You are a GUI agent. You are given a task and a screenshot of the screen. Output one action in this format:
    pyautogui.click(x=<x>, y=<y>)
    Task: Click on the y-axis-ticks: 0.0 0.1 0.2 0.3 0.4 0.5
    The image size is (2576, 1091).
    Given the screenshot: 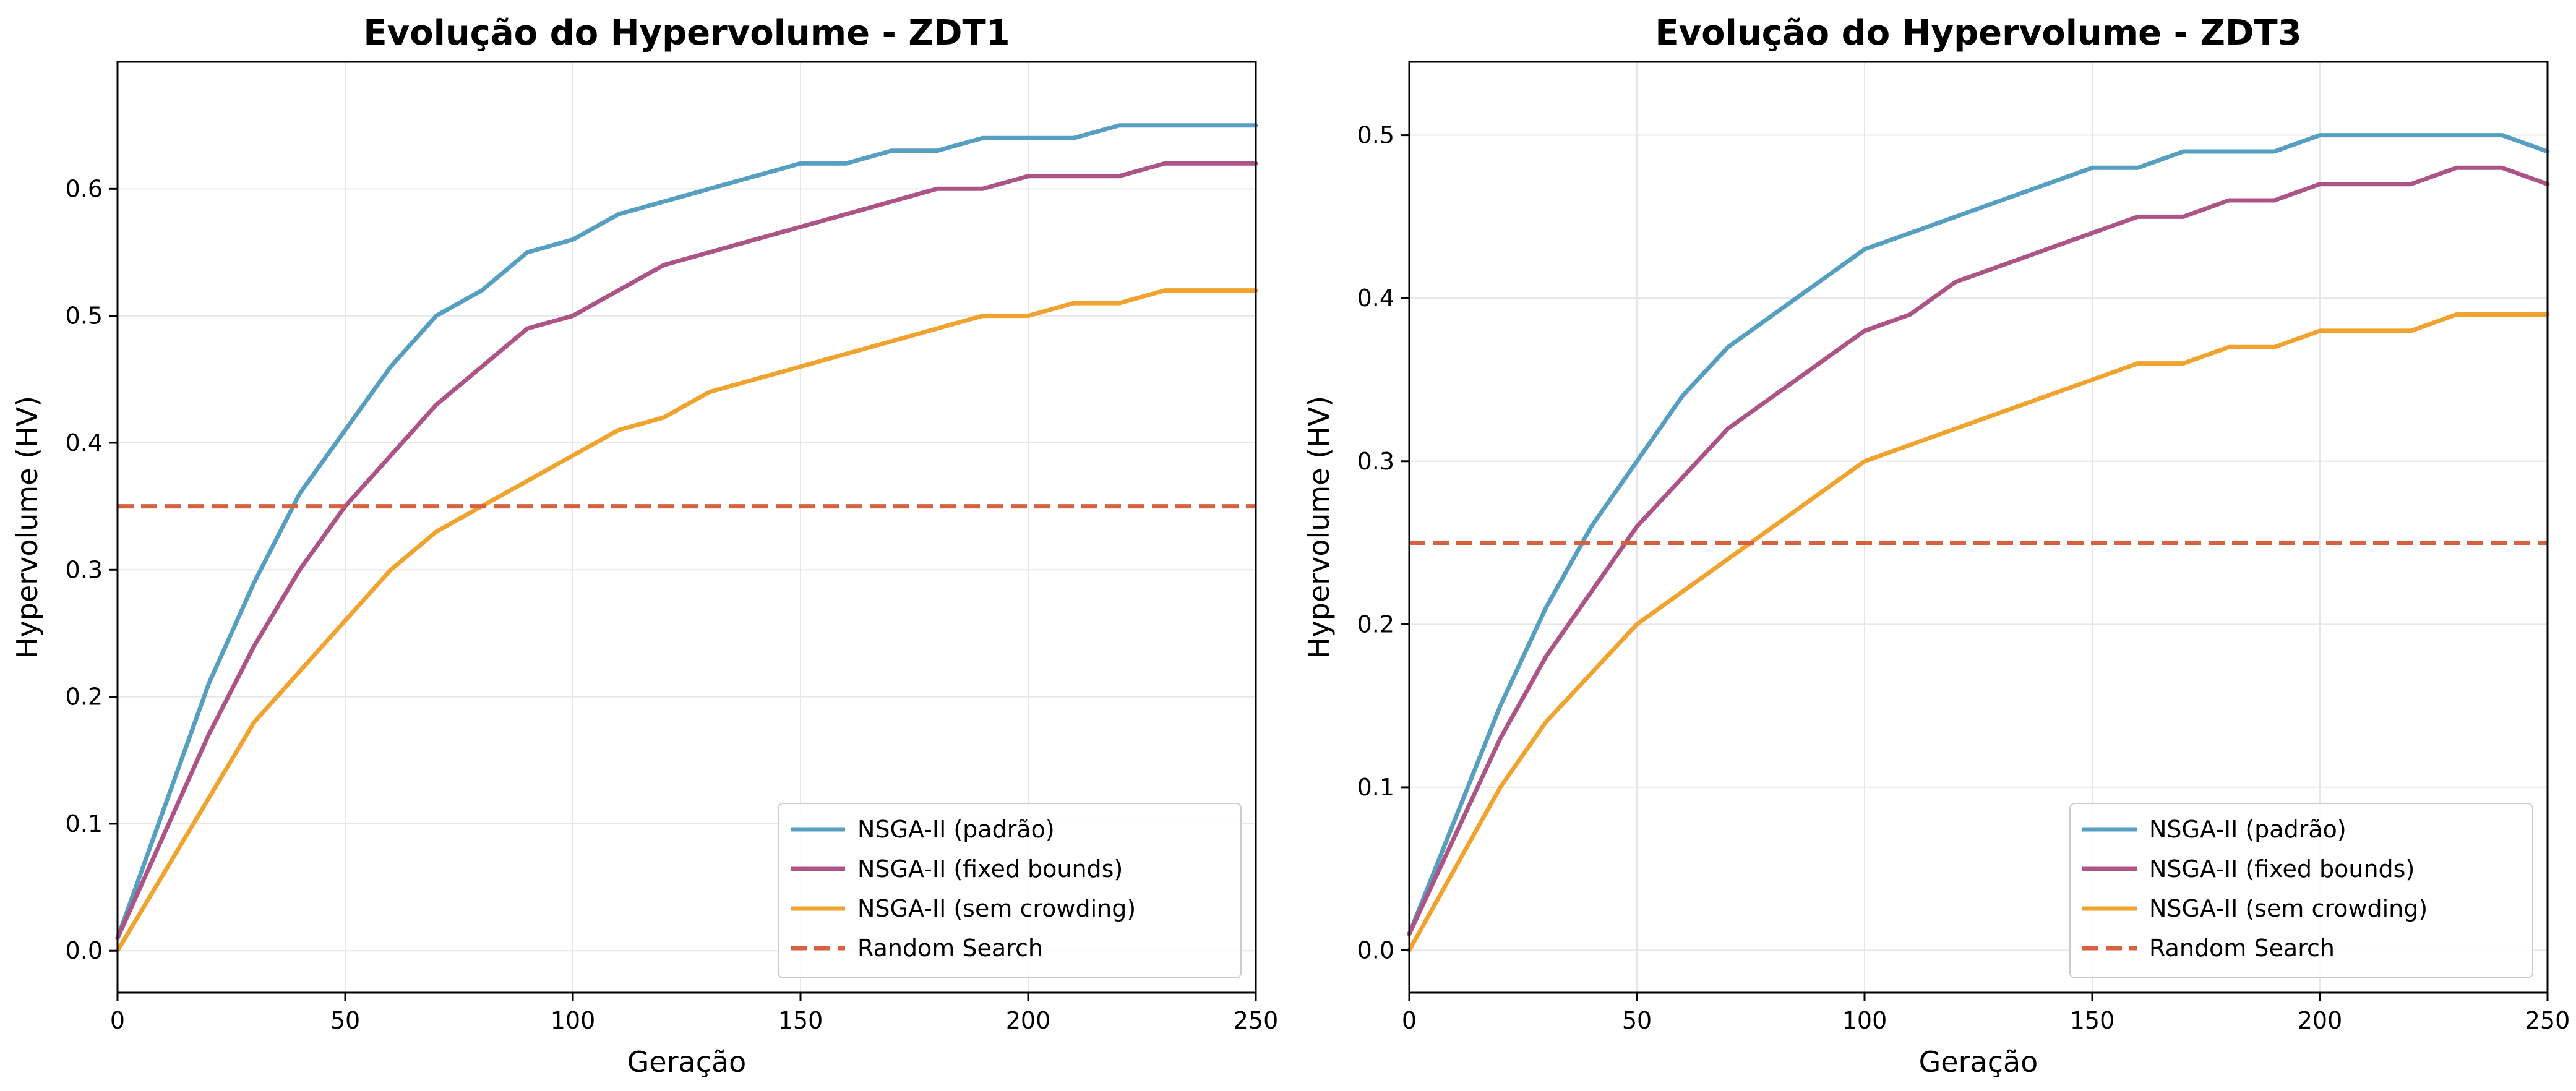 What is the action you would take?
    pyautogui.click(x=1383, y=543)
    